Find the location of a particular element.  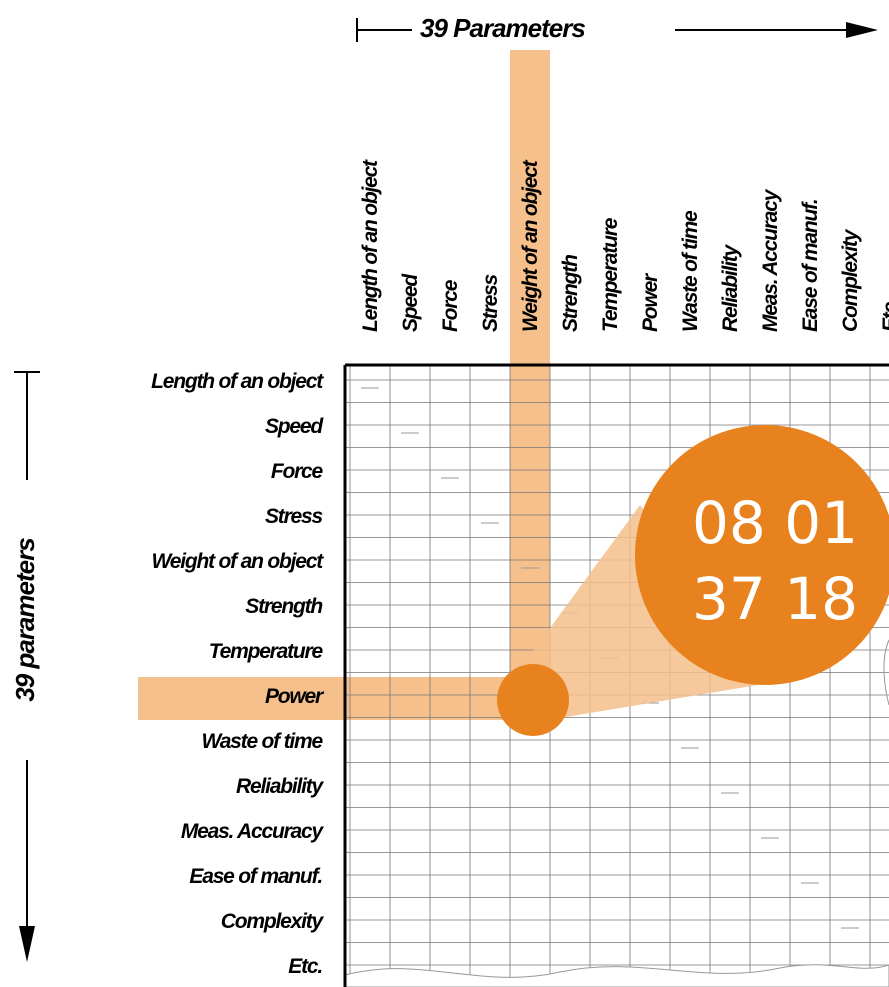

row-label: Length of an object is located at coordinates (237, 381).